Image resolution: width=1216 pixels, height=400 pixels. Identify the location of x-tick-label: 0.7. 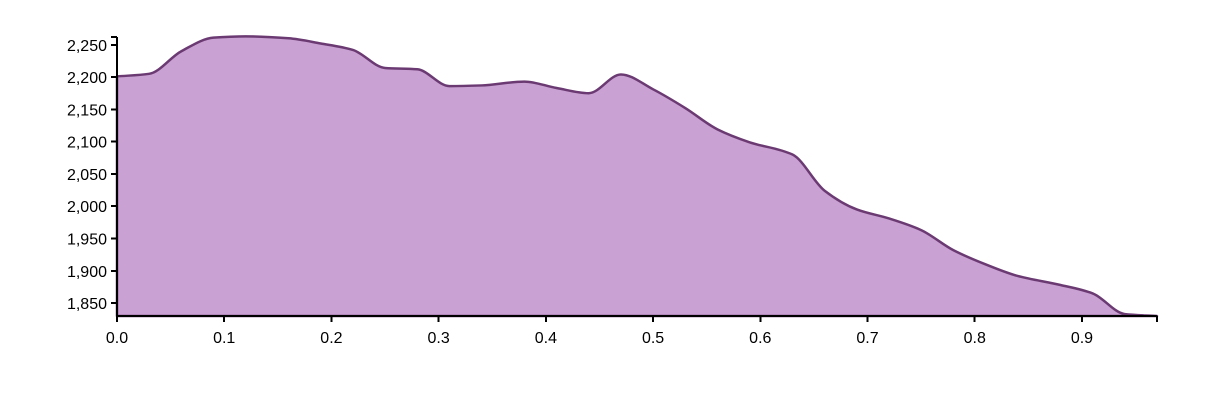
(867, 338).